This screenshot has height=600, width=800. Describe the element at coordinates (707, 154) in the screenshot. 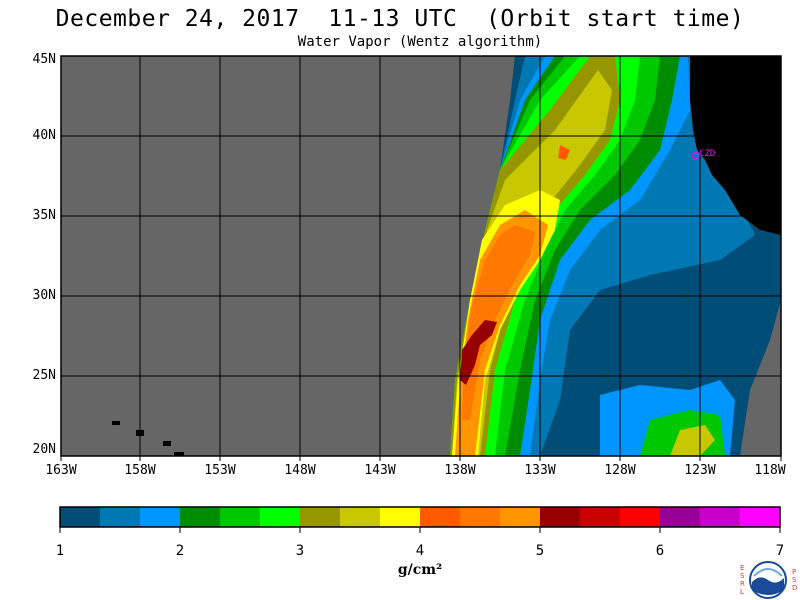

I see `station-label: CZD` at that location.